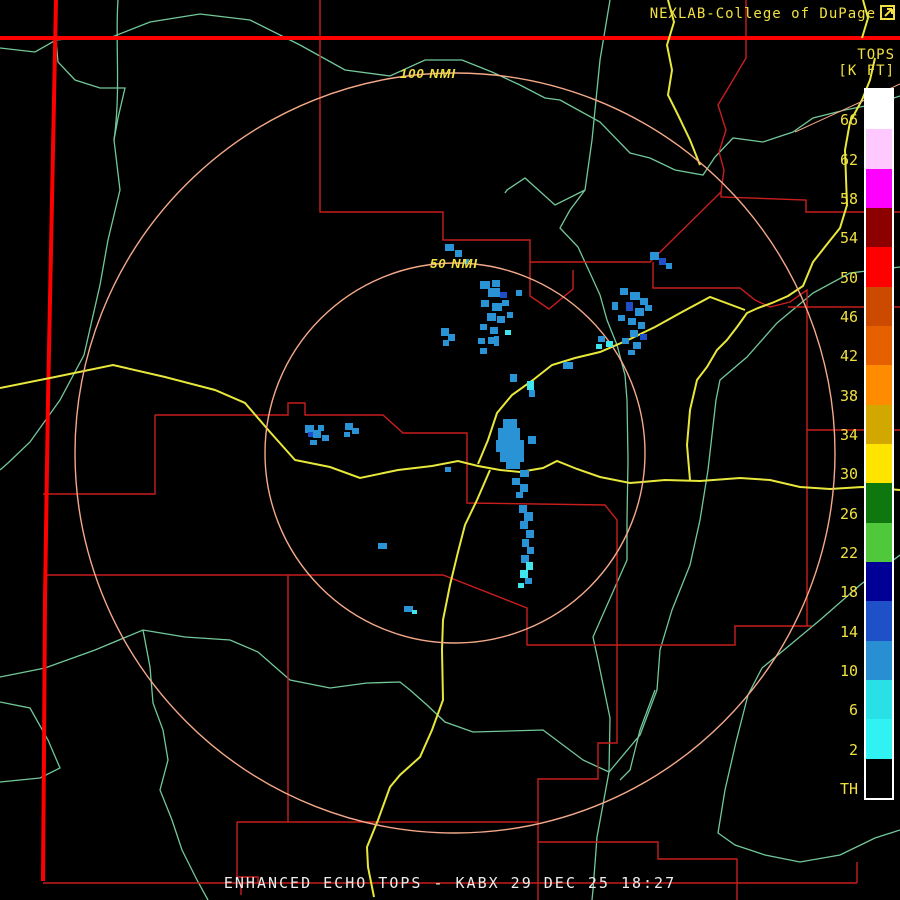  What do you see at coordinates (848, 199) in the screenshot?
I see `colorbar-label: 58` at bounding box center [848, 199].